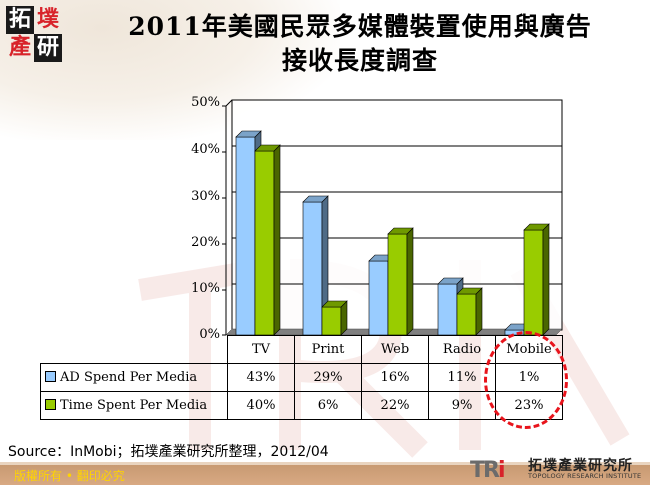  Describe the element at coordinates (50, 404) in the screenshot. I see `legend-swatch-green-icon` at that location.